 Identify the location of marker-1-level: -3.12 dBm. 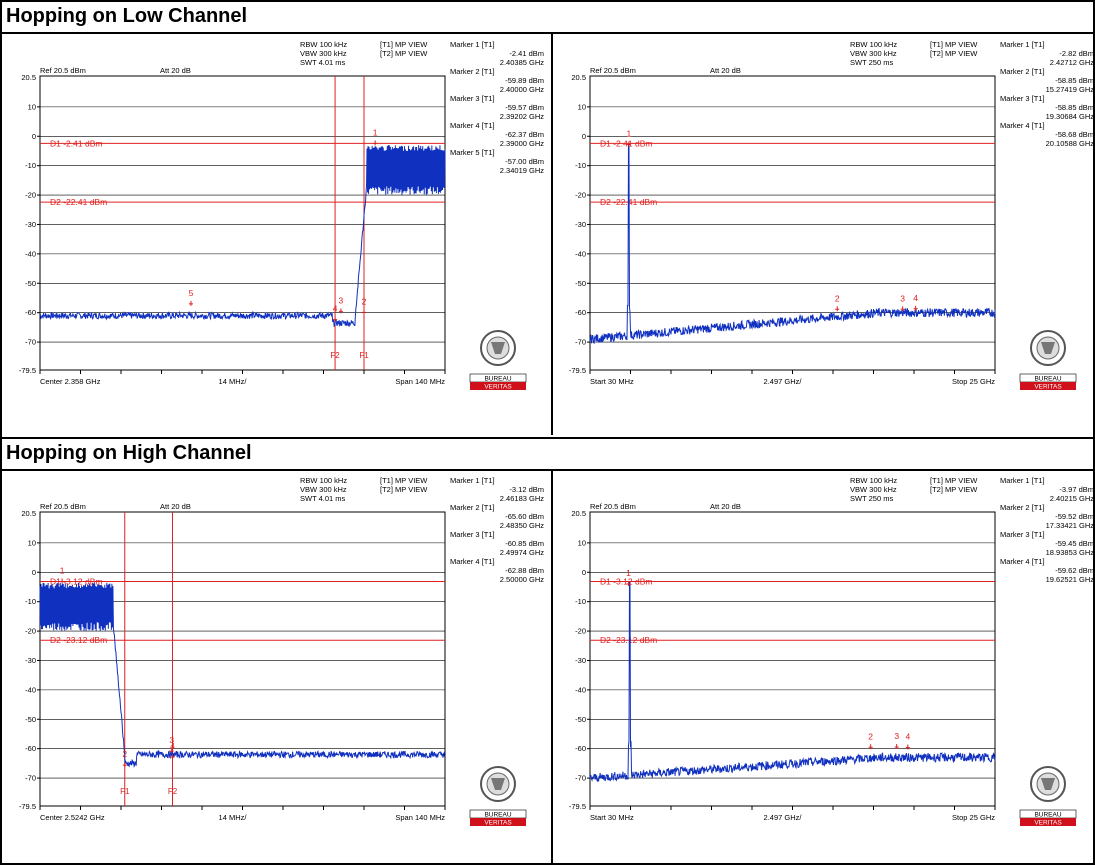
(526, 489).